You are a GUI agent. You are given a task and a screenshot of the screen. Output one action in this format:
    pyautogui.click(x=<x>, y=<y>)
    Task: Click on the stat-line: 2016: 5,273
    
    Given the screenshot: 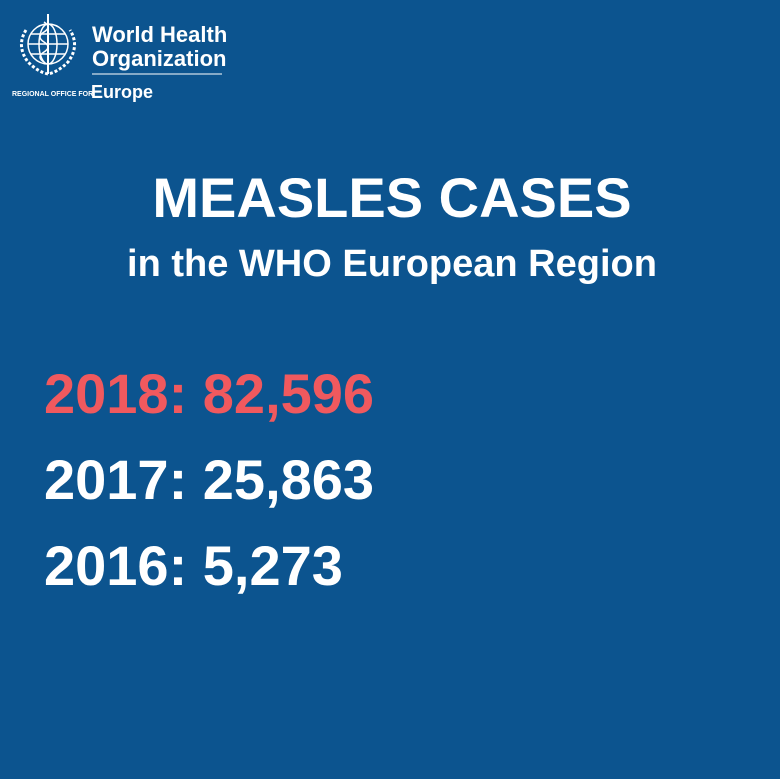 What is the action you would take?
    pyautogui.click(x=193, y=565)
    